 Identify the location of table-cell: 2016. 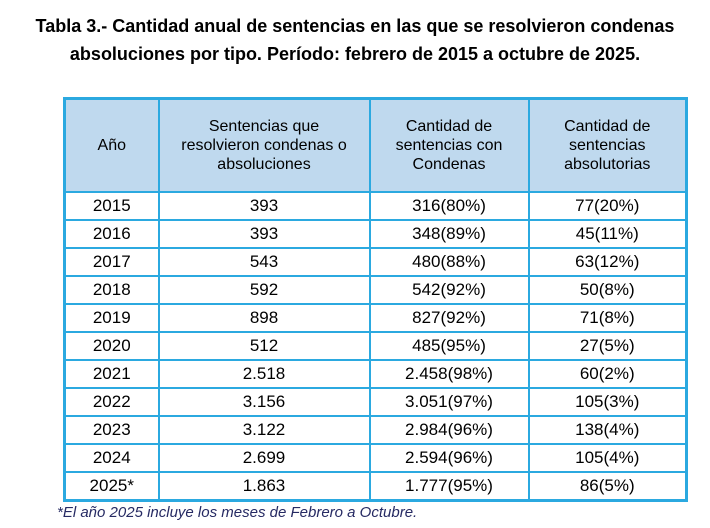
(111, 234).